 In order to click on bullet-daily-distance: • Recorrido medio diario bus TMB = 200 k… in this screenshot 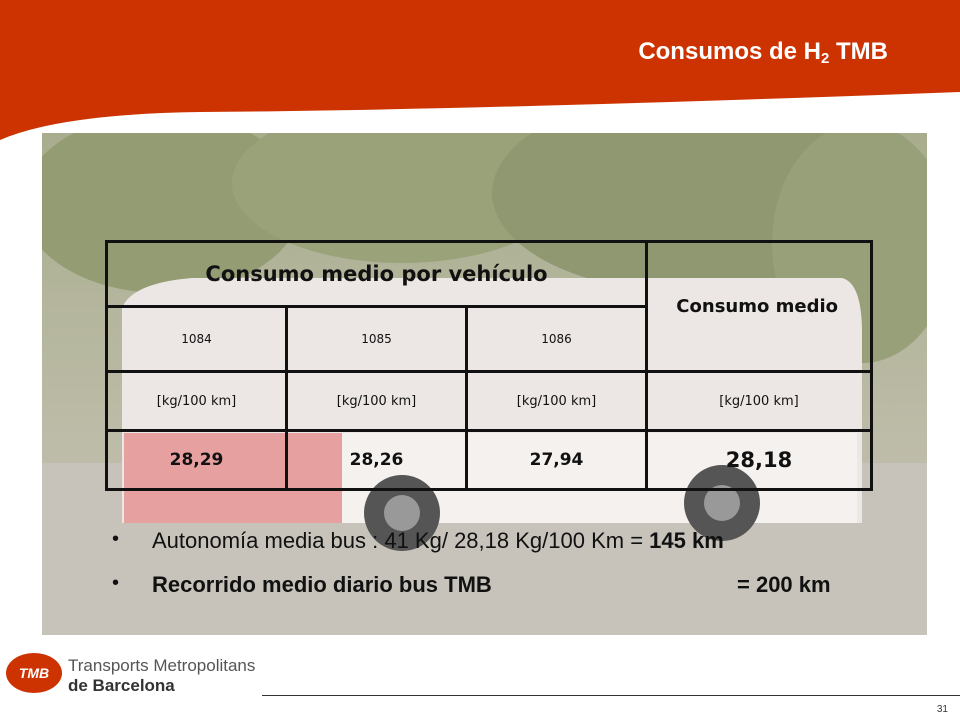, I will do `click(492, 594)`.